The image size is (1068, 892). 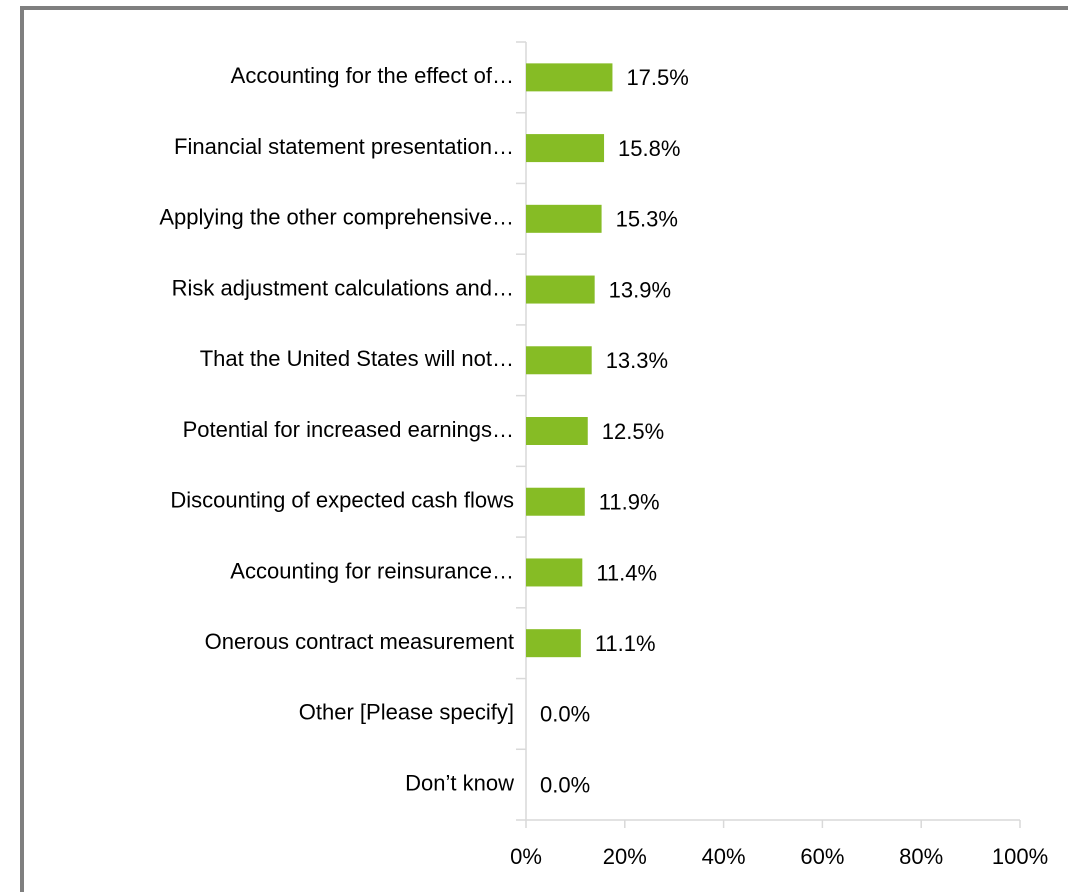 I want to click on value-label: 12.5%, so click(x=633, y=431).